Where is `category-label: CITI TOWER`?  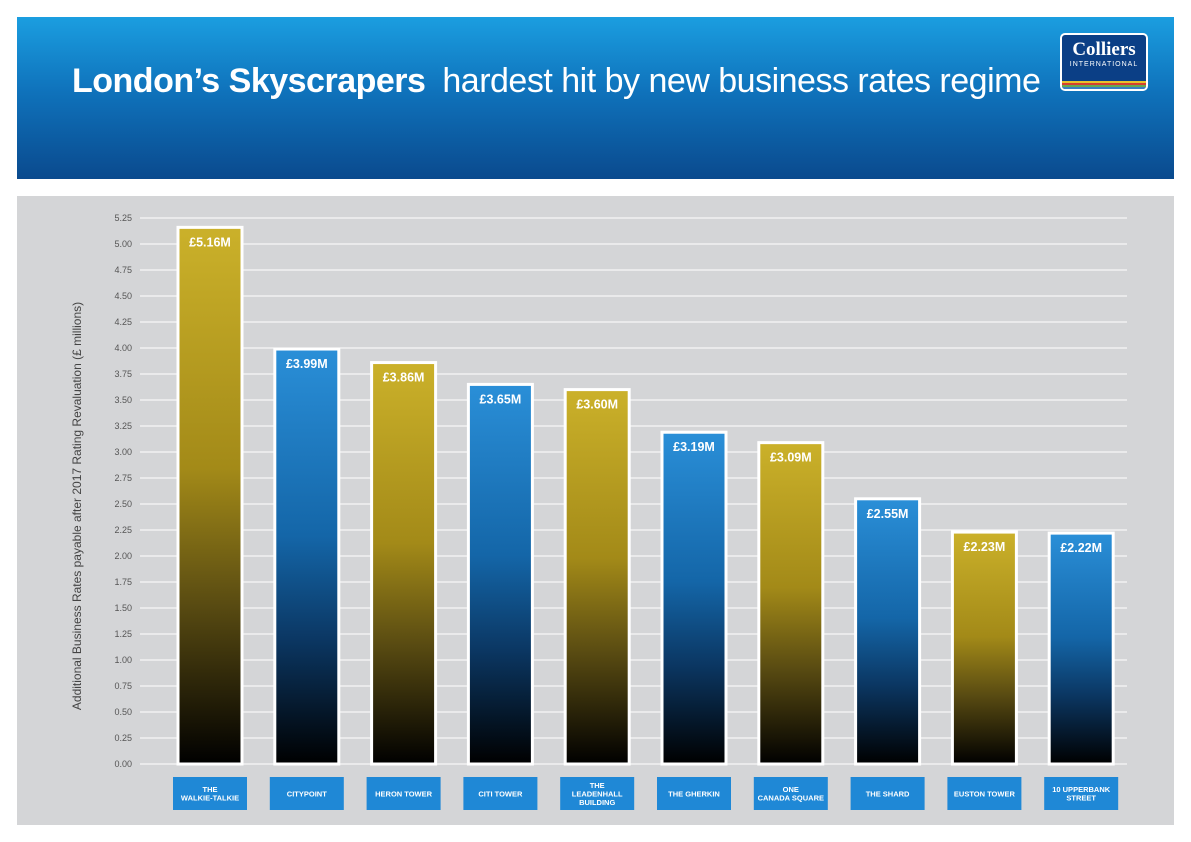 category-label: CITI TOWER is located at coordinates (500, 793).